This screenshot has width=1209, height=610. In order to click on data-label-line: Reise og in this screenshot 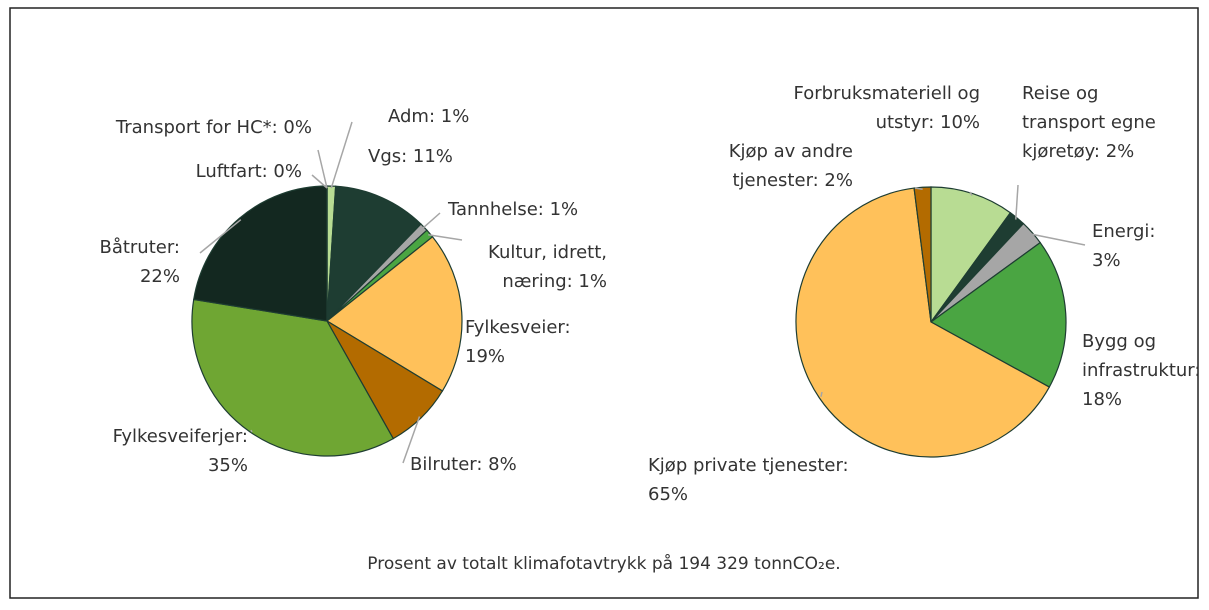, I will do `click(1060, 93)`.